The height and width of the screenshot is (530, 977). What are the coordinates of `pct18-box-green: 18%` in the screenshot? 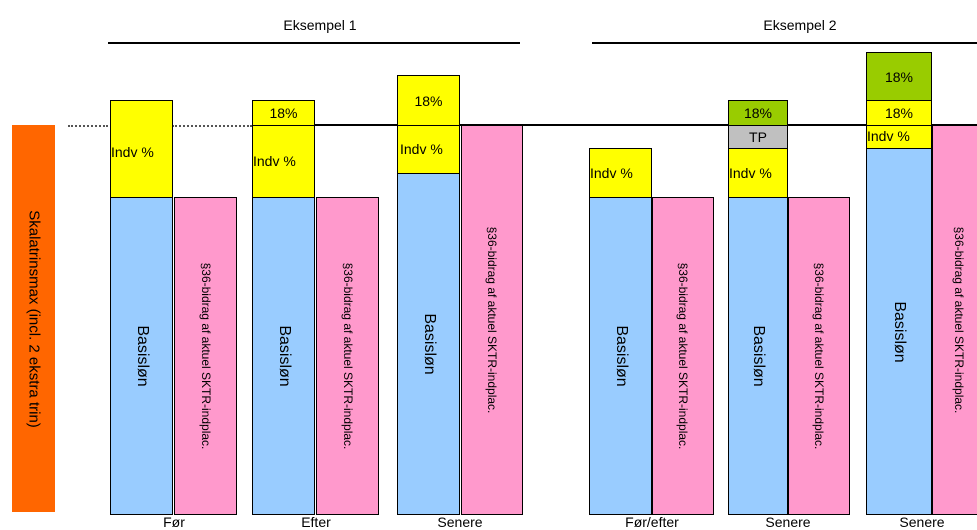 It's located at (899, 76).